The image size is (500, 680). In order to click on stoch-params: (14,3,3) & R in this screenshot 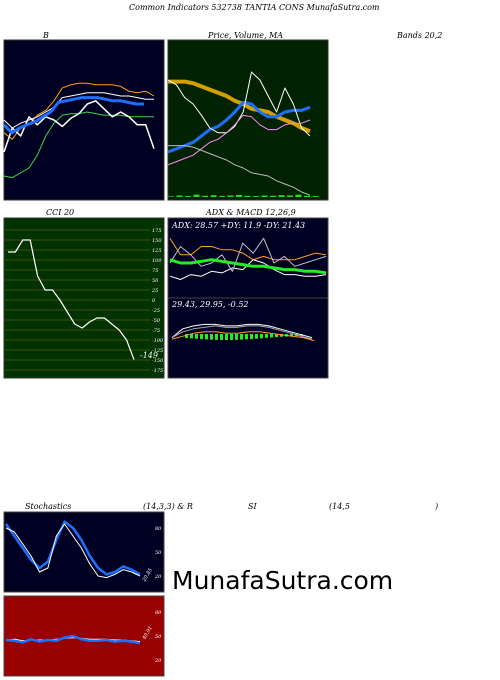, I will do `click(168, 506)`.